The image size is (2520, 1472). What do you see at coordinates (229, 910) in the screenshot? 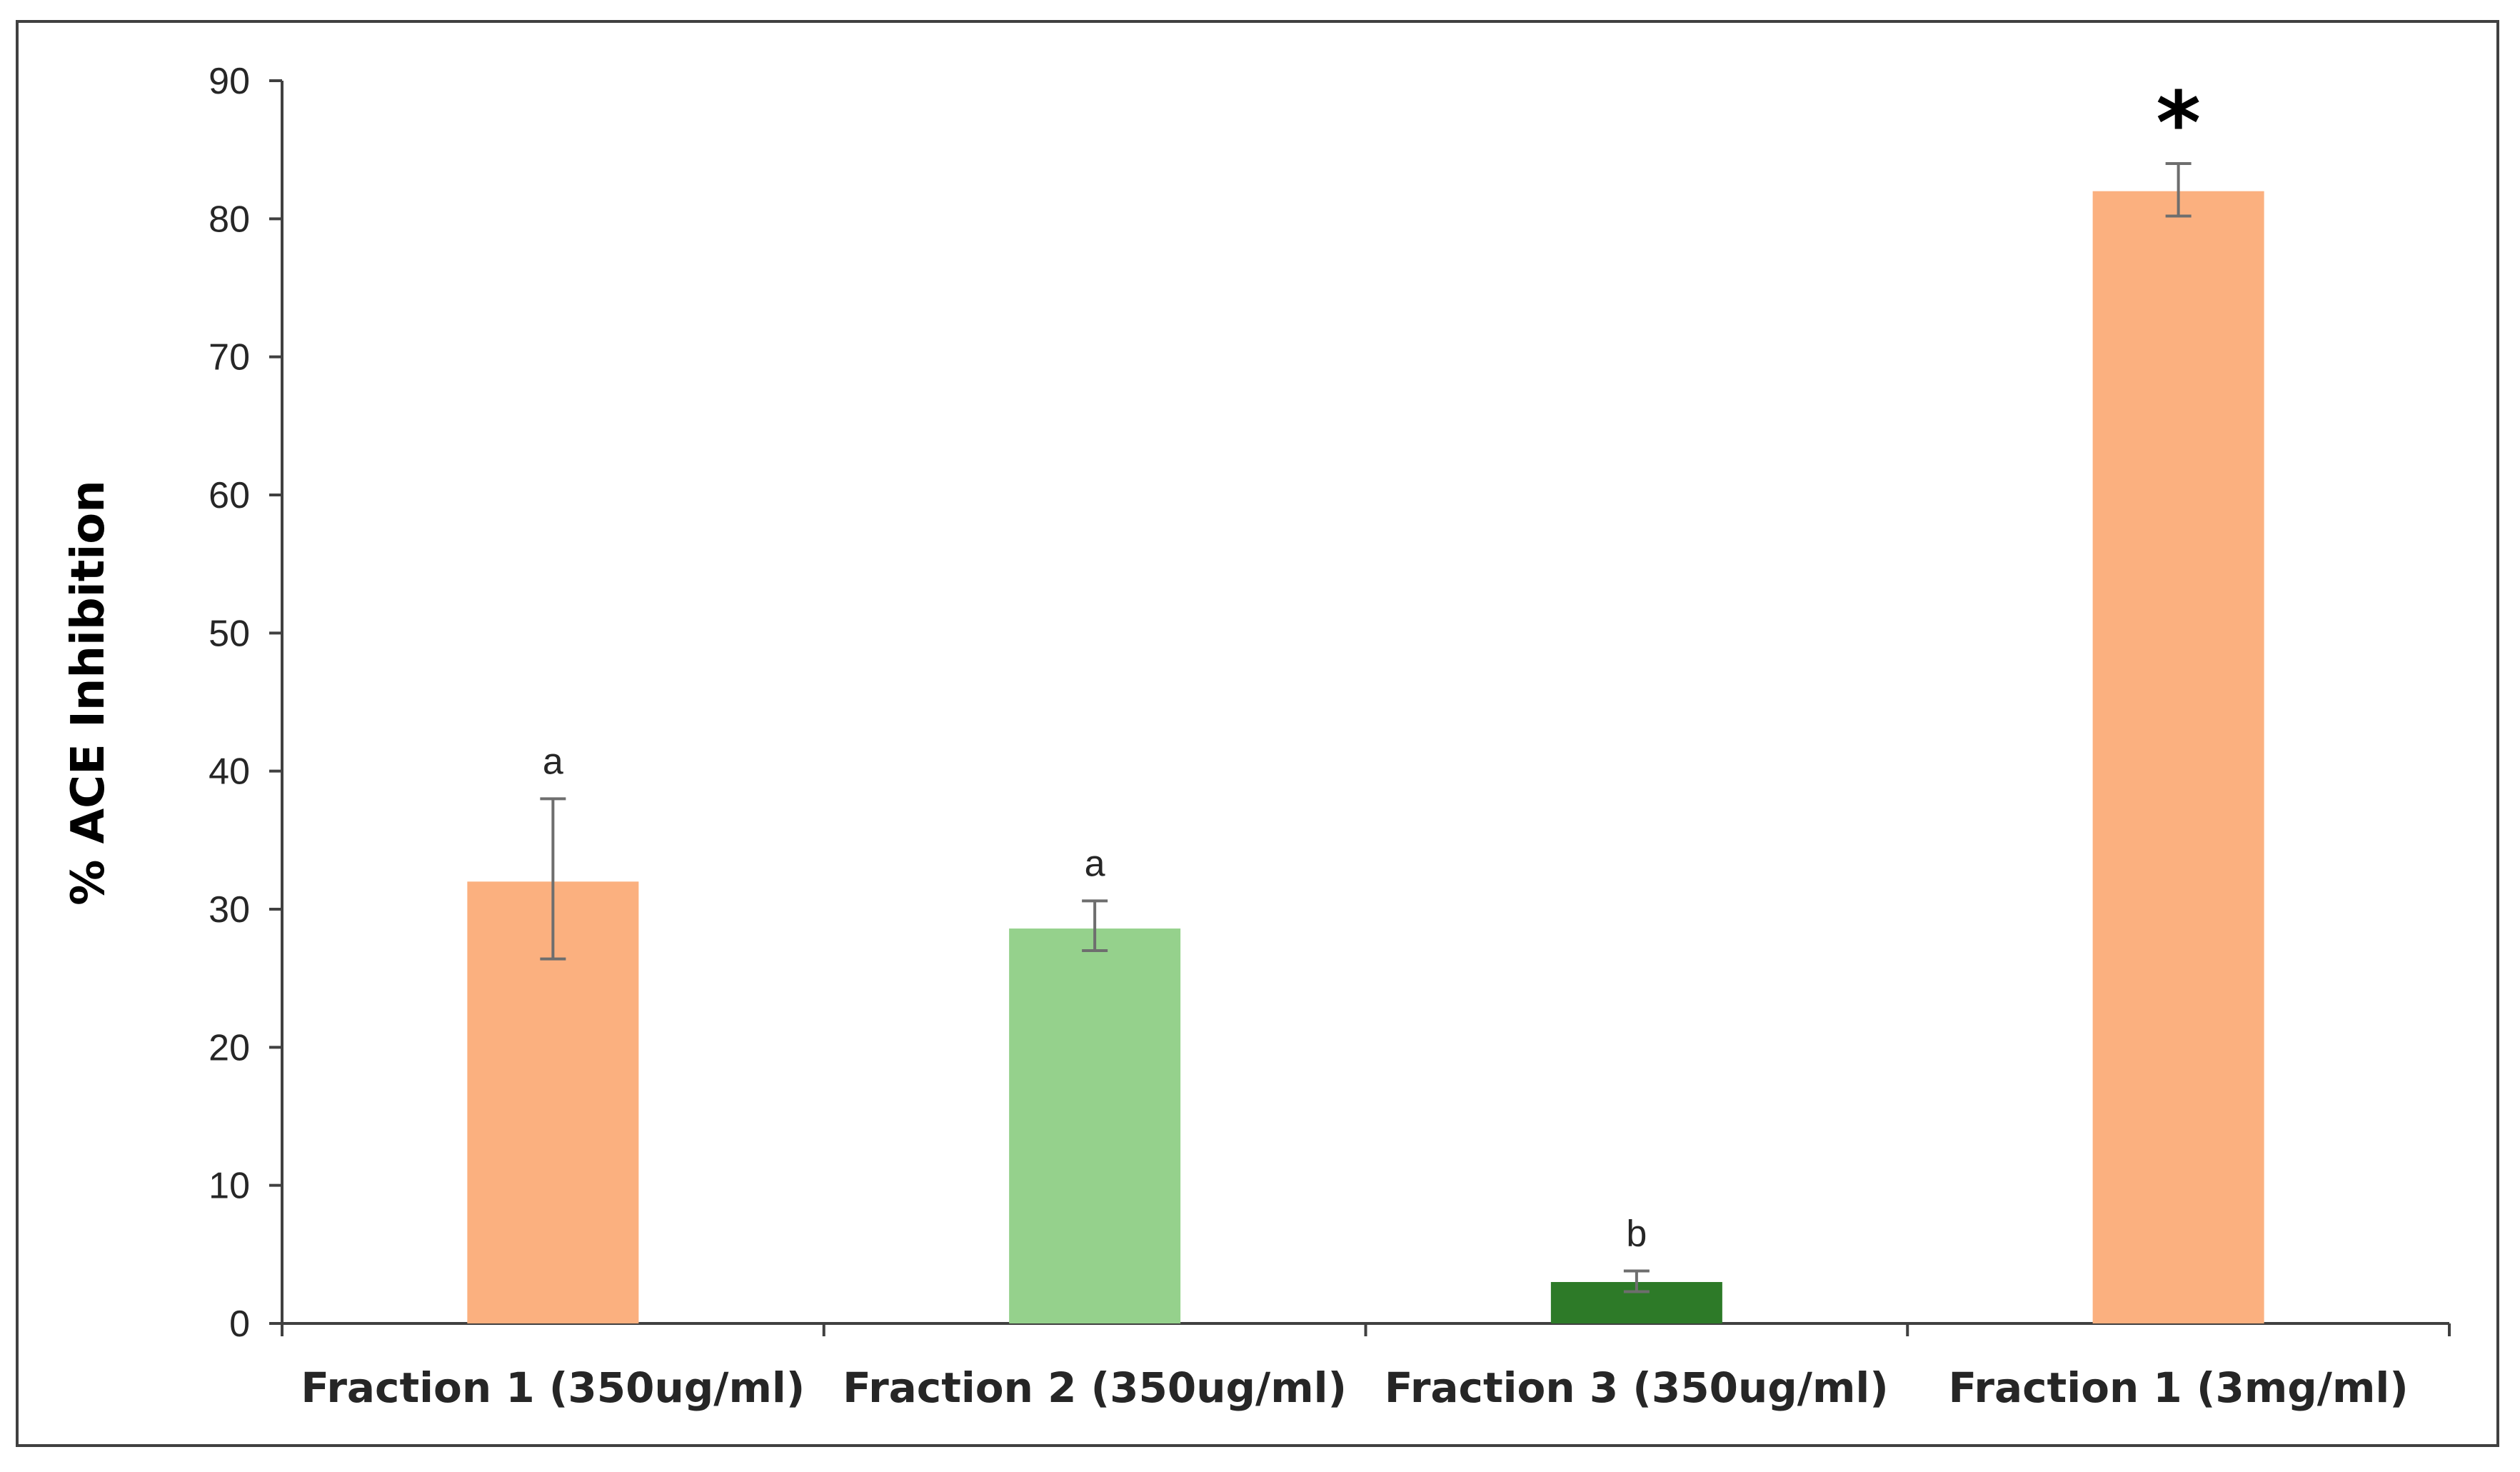
I see `y-tick-label: 30` at bounding box center [229, 910].